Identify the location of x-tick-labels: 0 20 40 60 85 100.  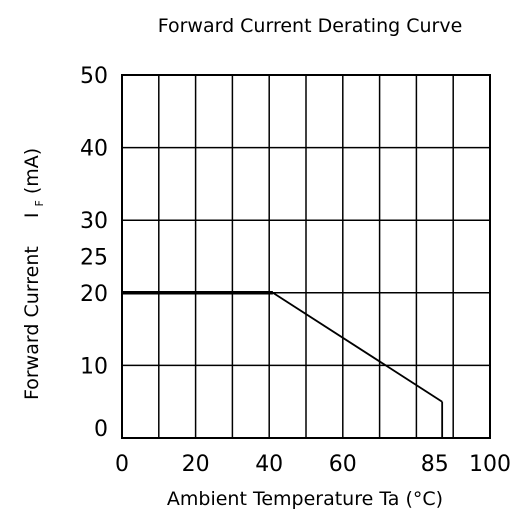
(313, 464).